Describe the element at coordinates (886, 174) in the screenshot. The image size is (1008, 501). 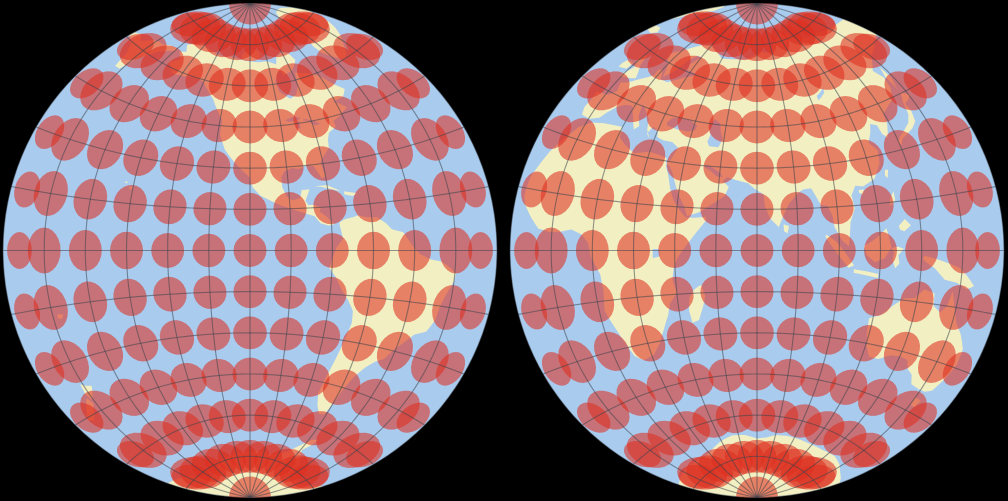
I see `land-taiwan` at that location.